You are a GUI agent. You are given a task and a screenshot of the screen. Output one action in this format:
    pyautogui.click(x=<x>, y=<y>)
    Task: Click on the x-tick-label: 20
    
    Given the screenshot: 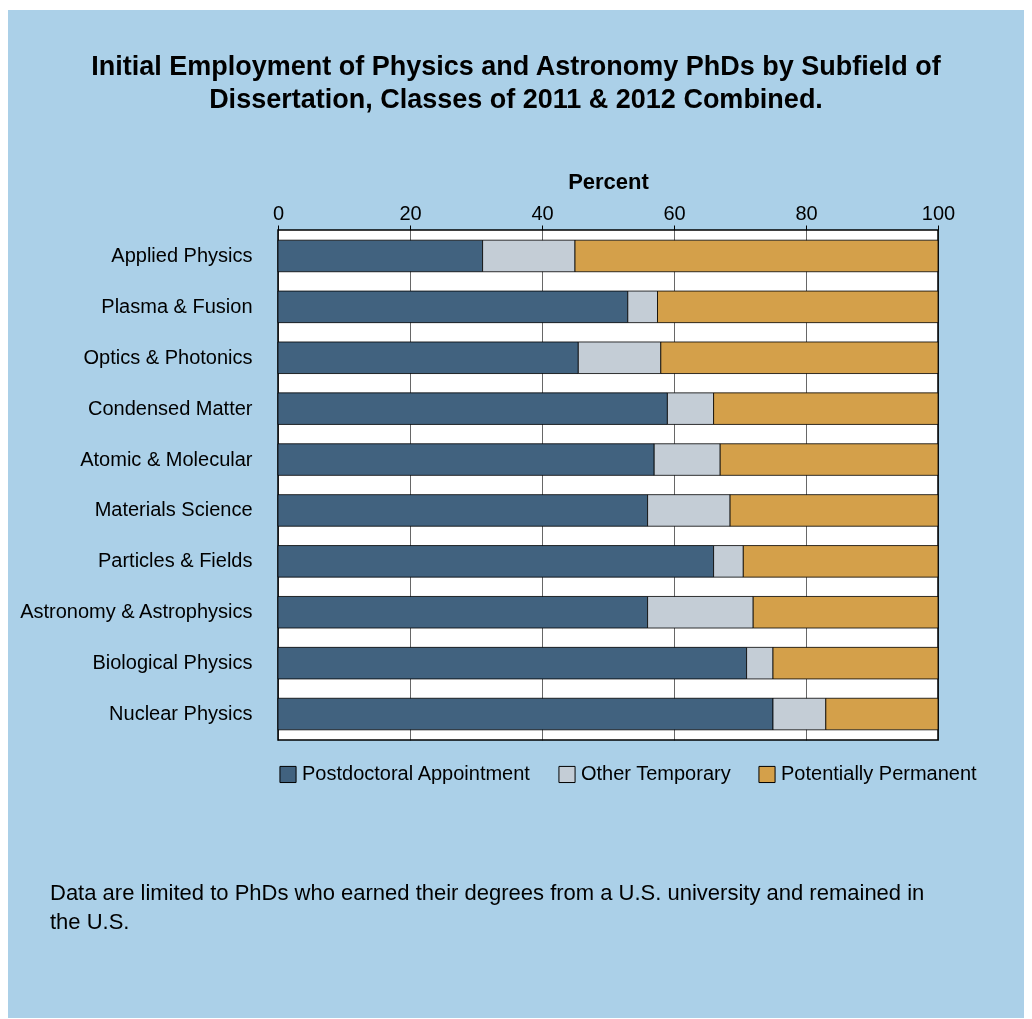 What is the action you would take?
    pyautogui.click(x=410, y=212)
    